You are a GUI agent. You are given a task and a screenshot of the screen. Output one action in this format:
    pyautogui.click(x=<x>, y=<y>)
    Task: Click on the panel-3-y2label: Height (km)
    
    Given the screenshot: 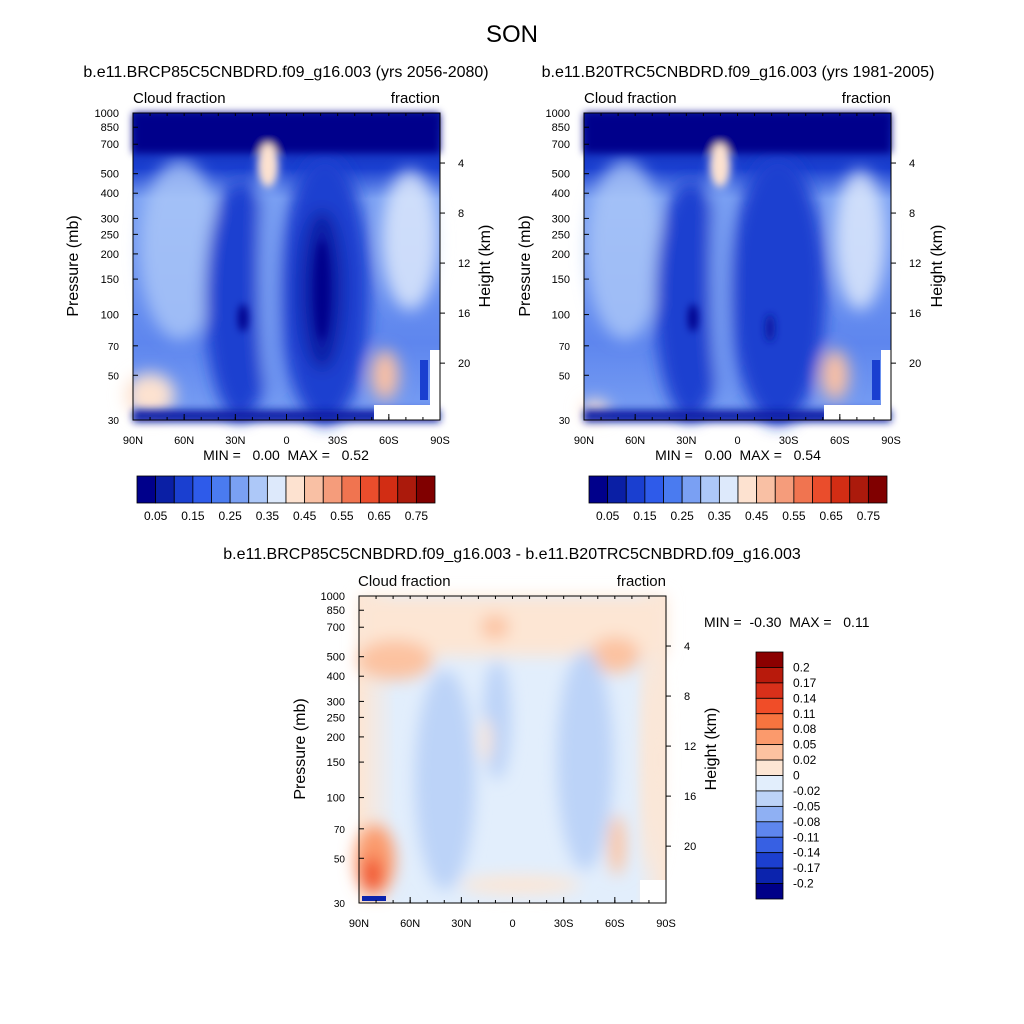 What is the action you would take?
    pyautogui.click(x=711, y=749)
    